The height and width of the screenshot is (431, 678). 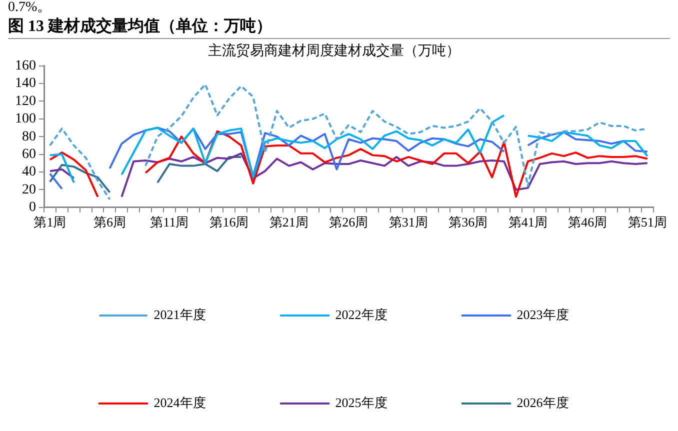 What do you see at coordinates (25, 84) in the screenshot?
I see `y-tick-label: 140` at bounding box center [25, 84].